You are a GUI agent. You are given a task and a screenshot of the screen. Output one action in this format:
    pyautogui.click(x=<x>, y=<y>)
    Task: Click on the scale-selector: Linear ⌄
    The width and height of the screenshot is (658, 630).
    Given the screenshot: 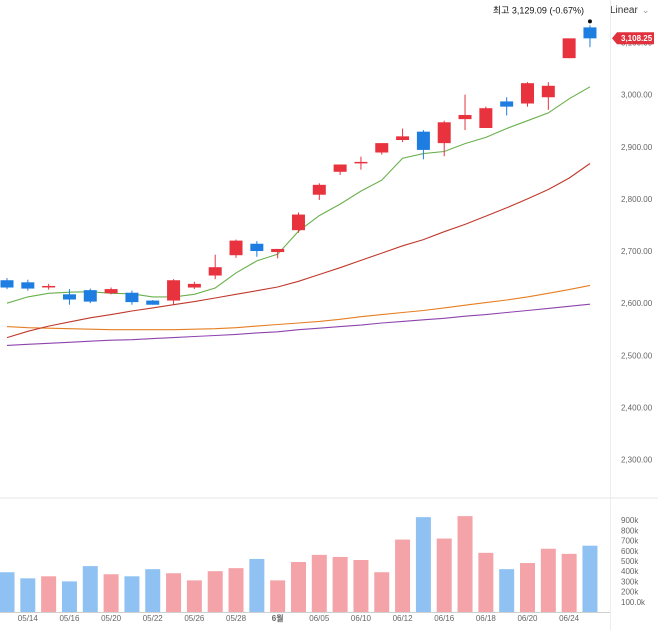 What is the action you would take?
    pyautogui.click(x=629, y=10)
    